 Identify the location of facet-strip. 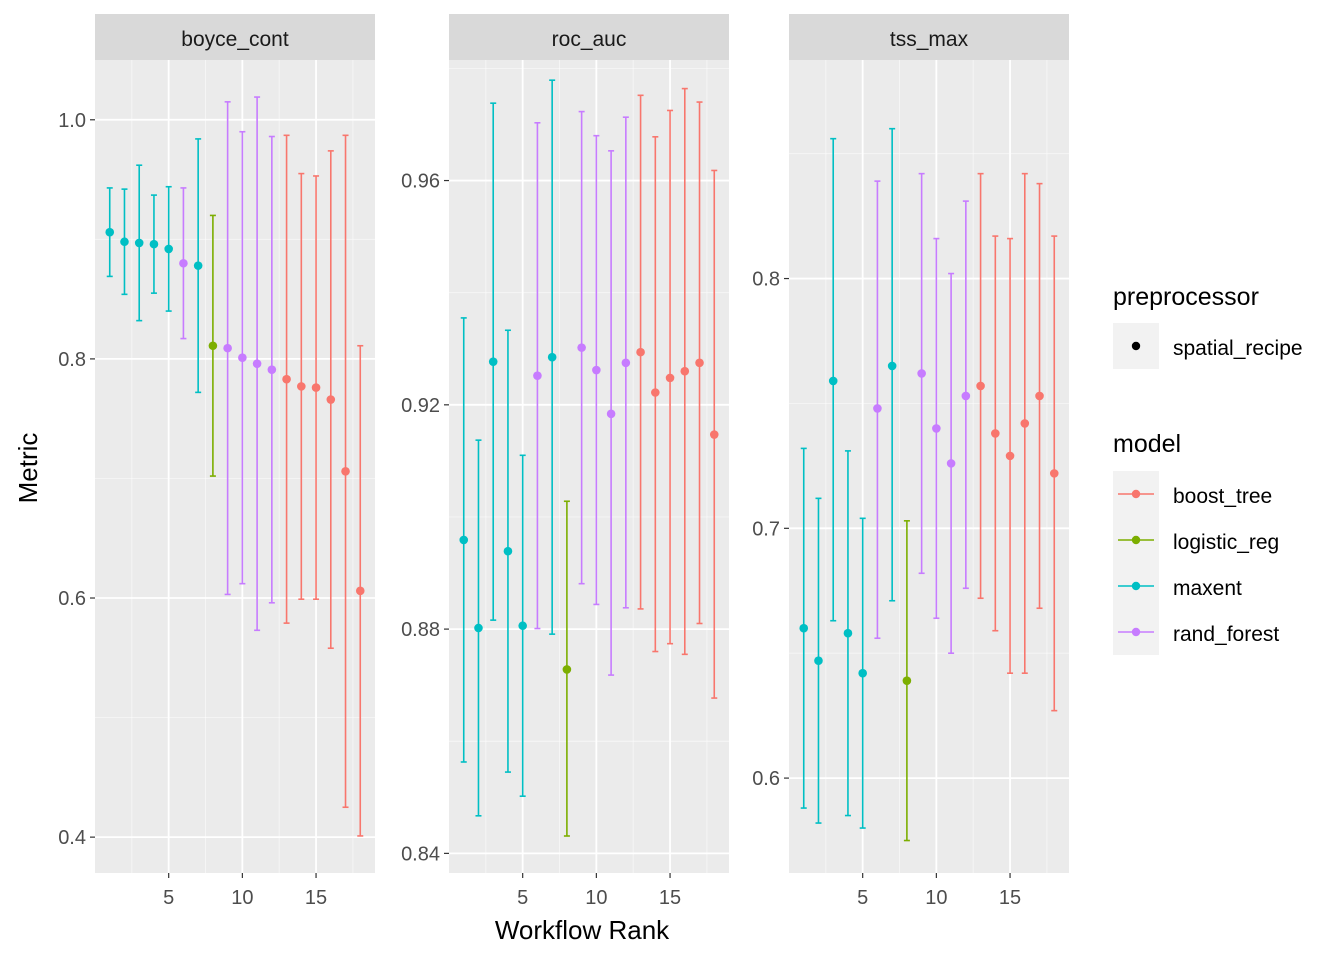
(589, 37).